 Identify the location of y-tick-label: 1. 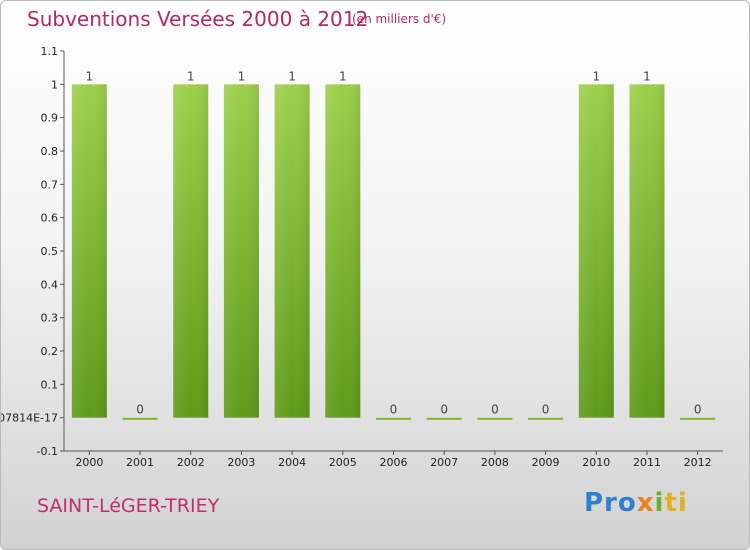
(54, 84).